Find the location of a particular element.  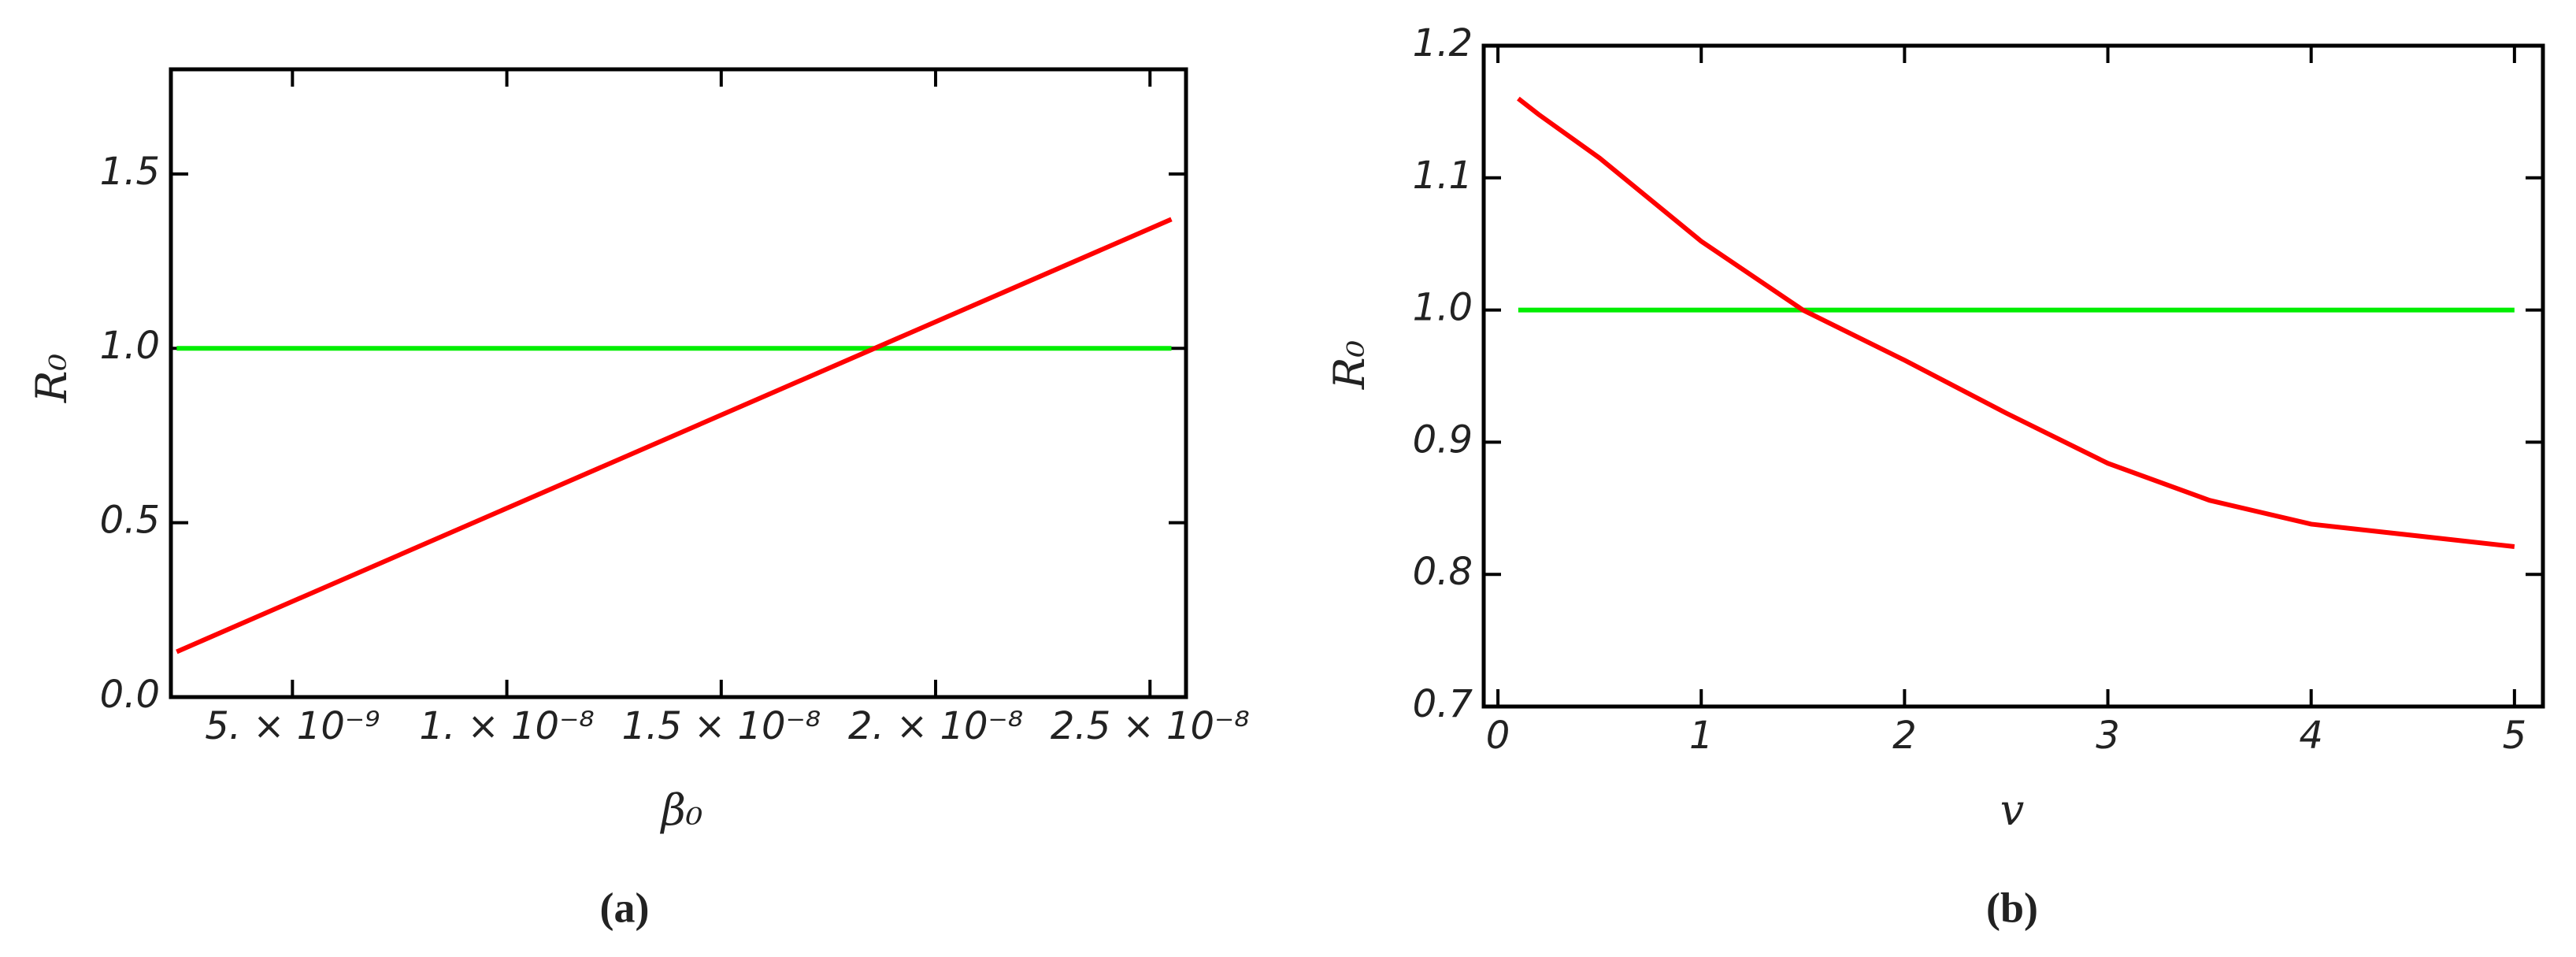

y-tick-label: 0.0 is located at coordinates (130, 695).